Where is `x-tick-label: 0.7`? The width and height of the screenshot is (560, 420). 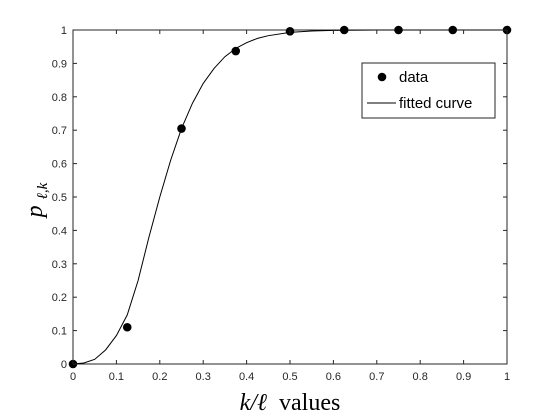 x-tick-label: 0.7 is located at coordinates (376, 377).